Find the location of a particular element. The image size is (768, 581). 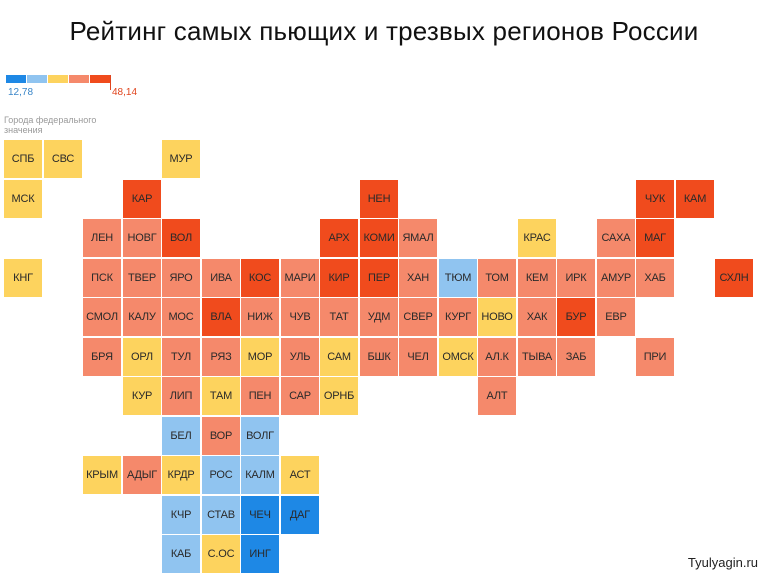

region-tile: ИНГ is located at coordinates (260, 554).